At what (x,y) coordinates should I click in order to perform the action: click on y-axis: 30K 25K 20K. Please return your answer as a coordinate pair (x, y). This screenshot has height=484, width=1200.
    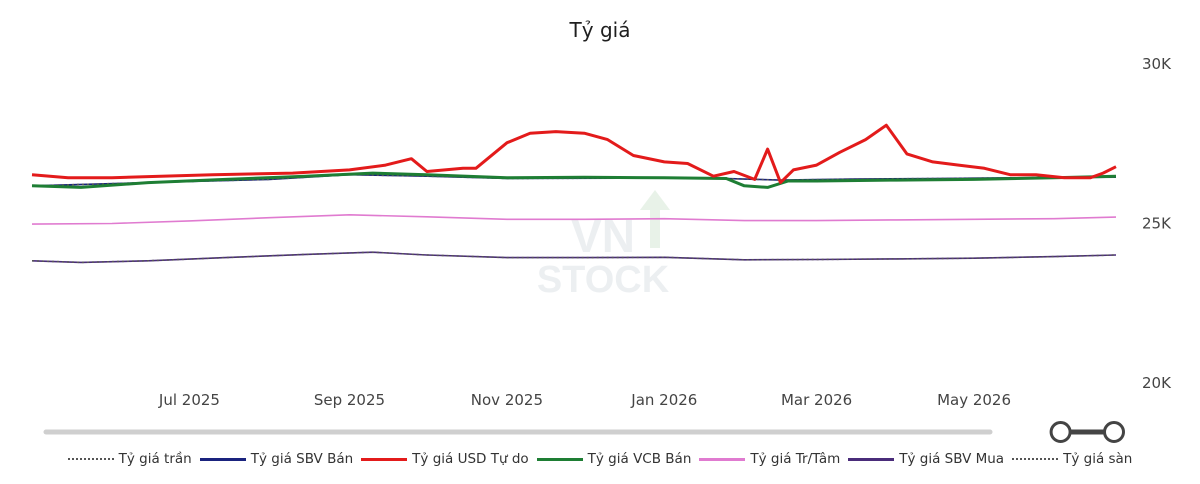
    Looking at the image, I should click on (1157, 223).